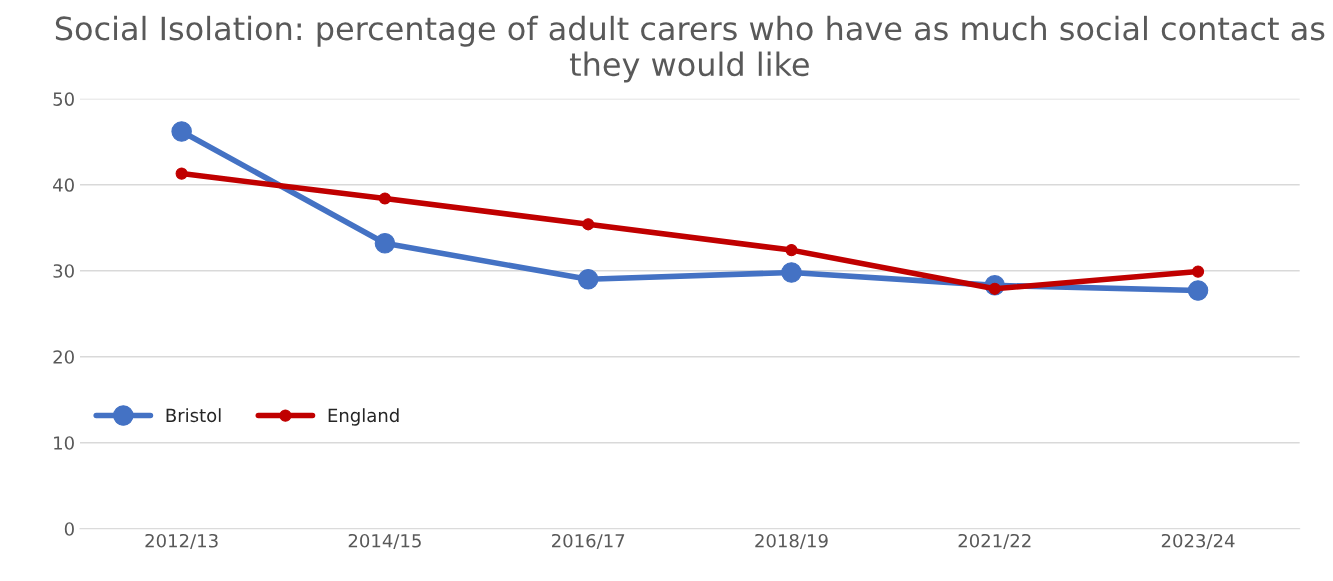 Image resolution: width=1333 pixels, height=581 pixels. What do you see at coordinates (181, 541) in the screenshot?
I see `x-tick-label: 2012/13` at bounding box center [181, 541].